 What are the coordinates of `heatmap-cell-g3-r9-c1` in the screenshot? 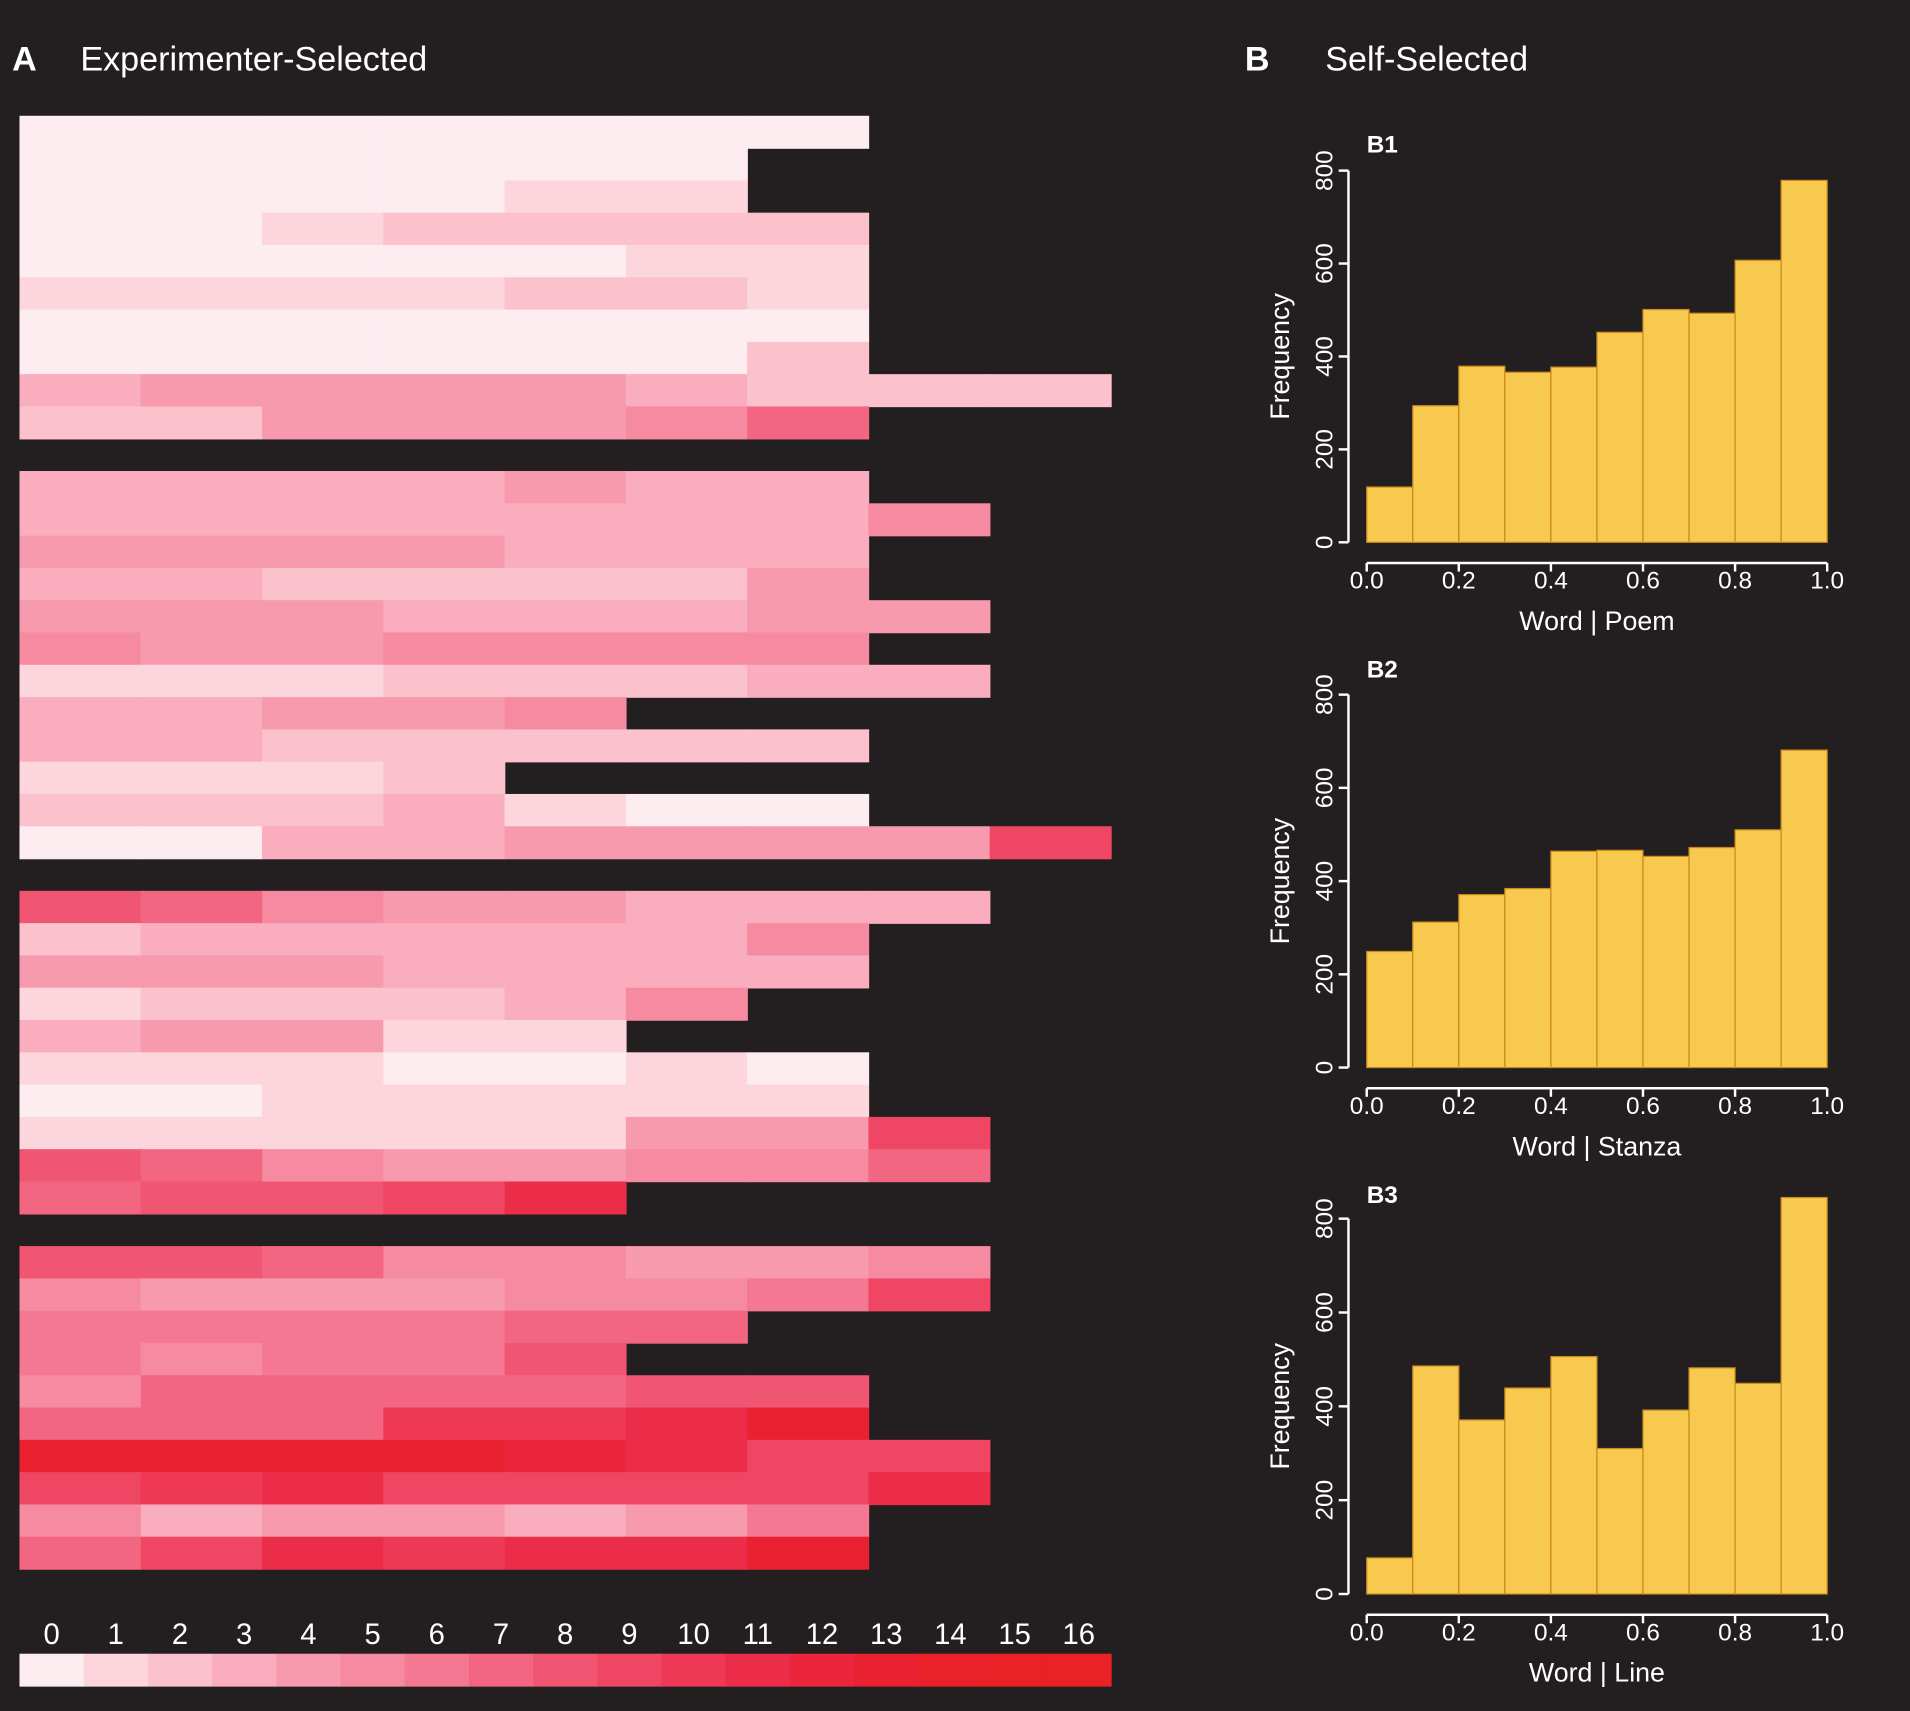 It's located at (80, 1166).